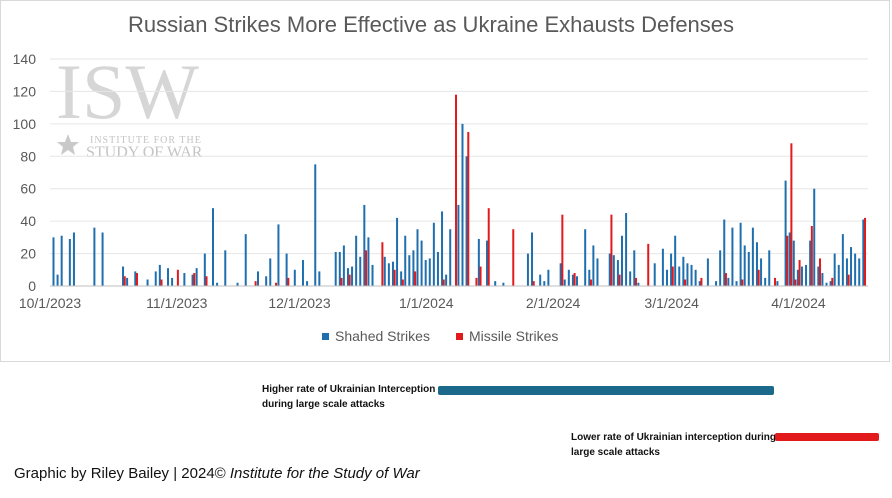 The height and width of the screenshot is (498, 892). I want to click on legend-item-missile: Missile Strikes, so click(506, 336).